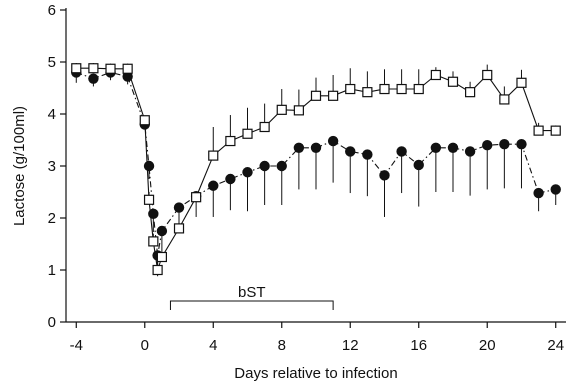  Describe the element at coordinates (418, 345) in the screenshot. I see `x-tick-label: 16` at that location.